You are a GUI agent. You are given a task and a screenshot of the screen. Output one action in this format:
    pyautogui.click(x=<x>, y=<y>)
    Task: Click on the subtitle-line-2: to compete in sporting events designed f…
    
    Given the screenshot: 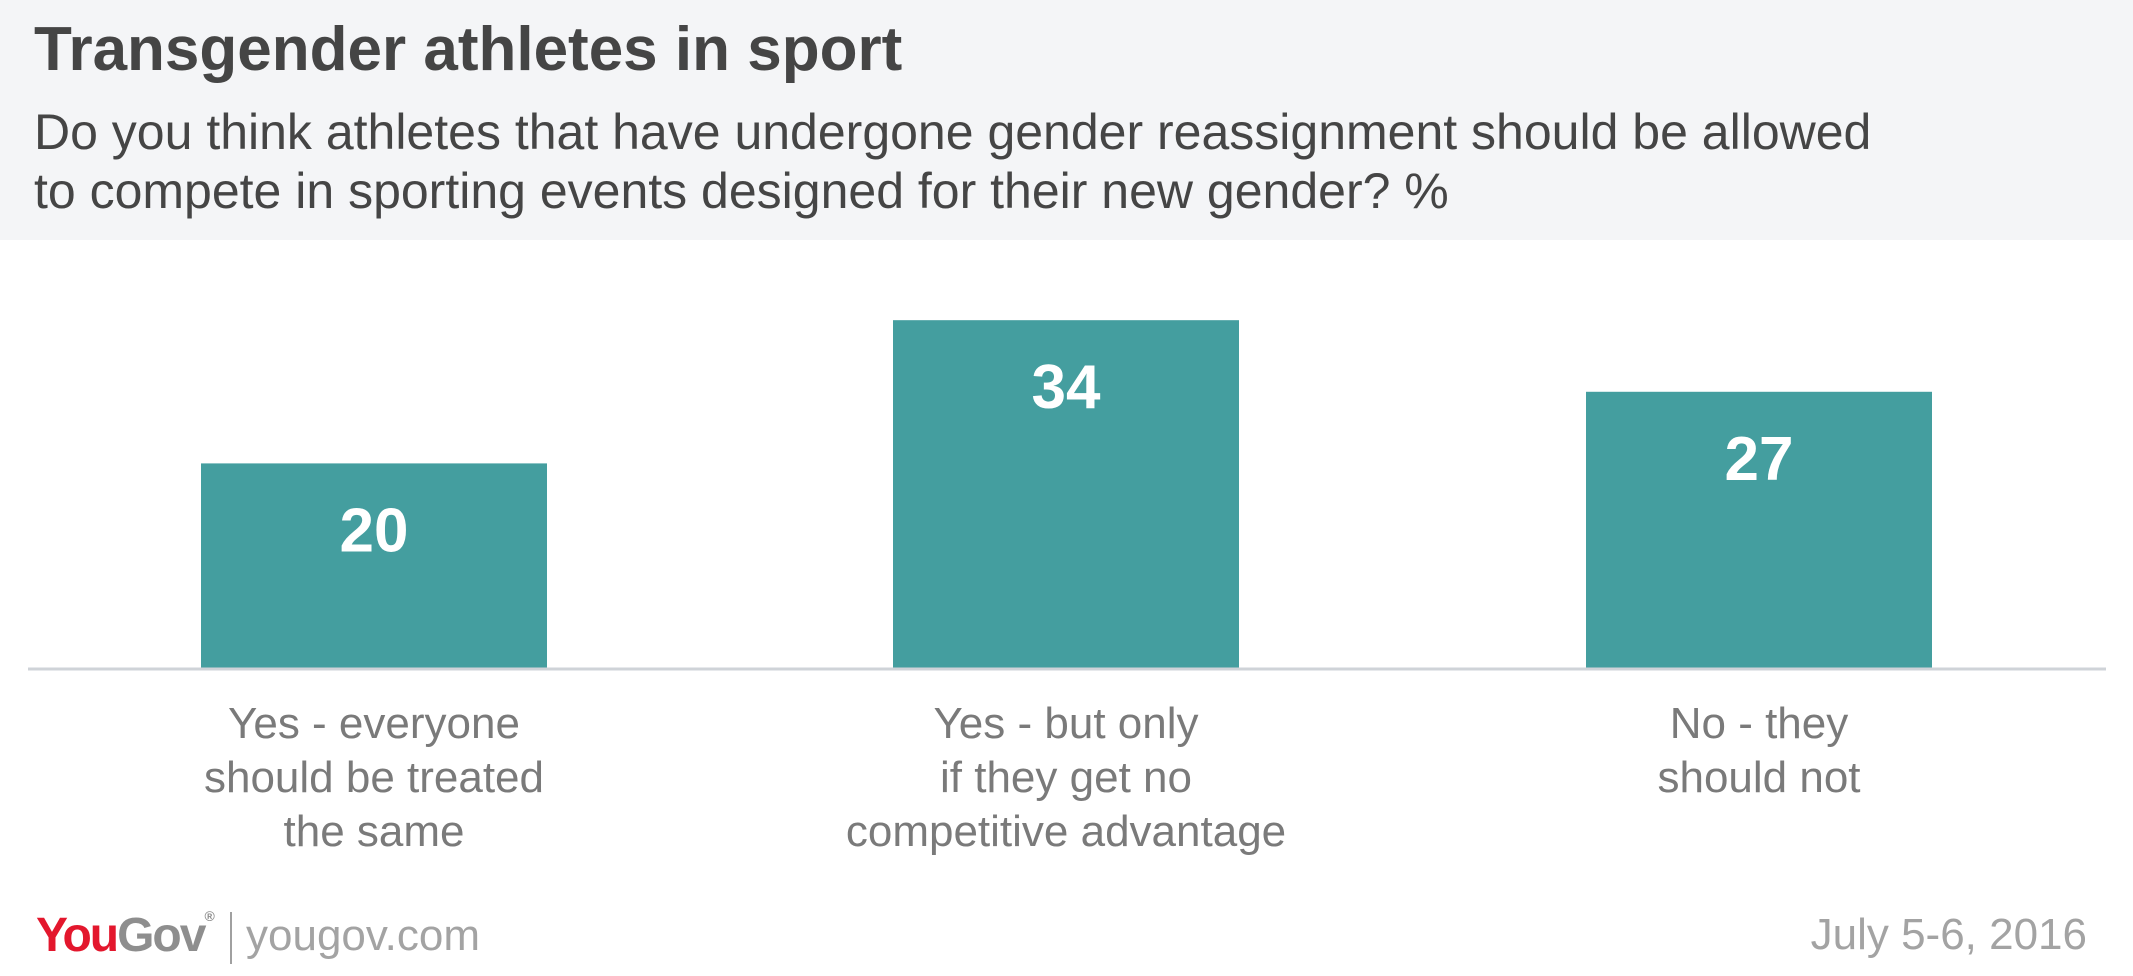 What is the action you would take?
    pyautogui.click(x=741, y=191)
    